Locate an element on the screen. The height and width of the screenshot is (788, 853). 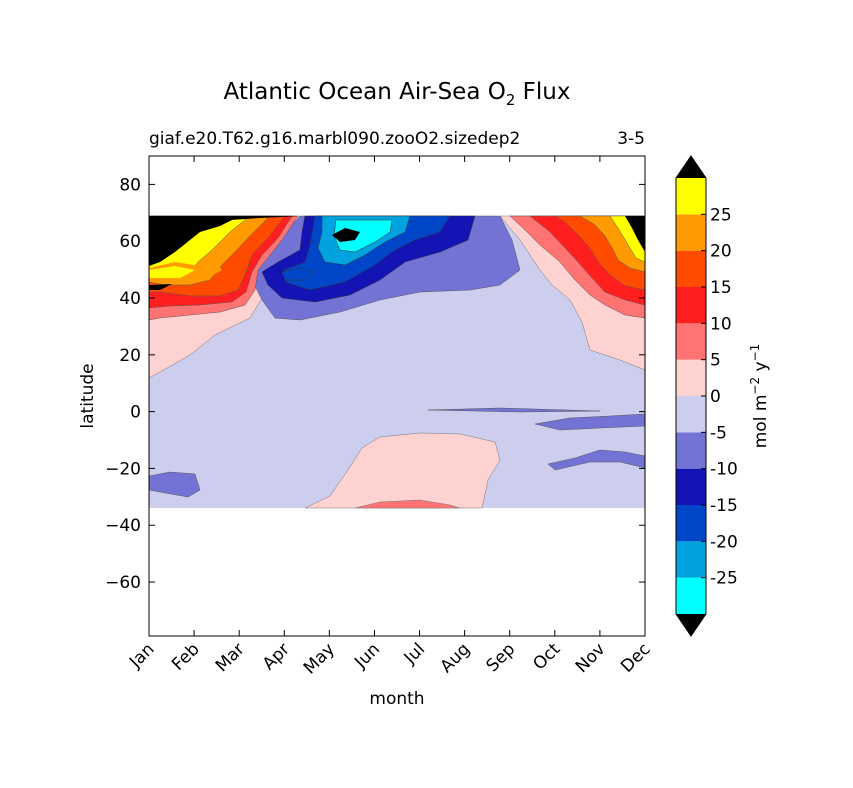
colorbar-tick-label: -5 is located at coordinates (718, 433).